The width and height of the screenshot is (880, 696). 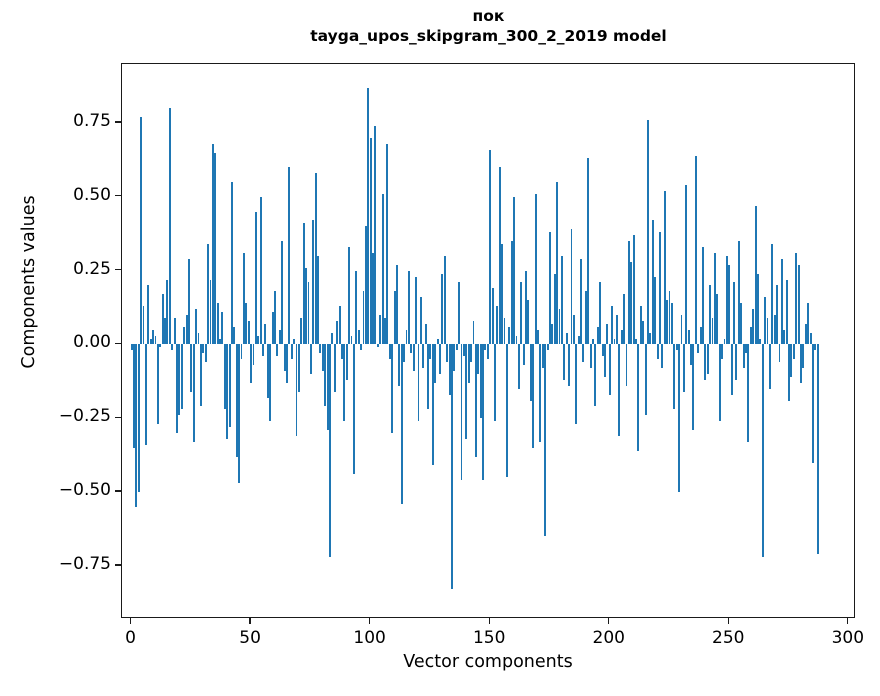 What do you see at coordinates (848, 638) in the screenshot?
I see `x-tick-label: 300` at bounding box center [848, 638].